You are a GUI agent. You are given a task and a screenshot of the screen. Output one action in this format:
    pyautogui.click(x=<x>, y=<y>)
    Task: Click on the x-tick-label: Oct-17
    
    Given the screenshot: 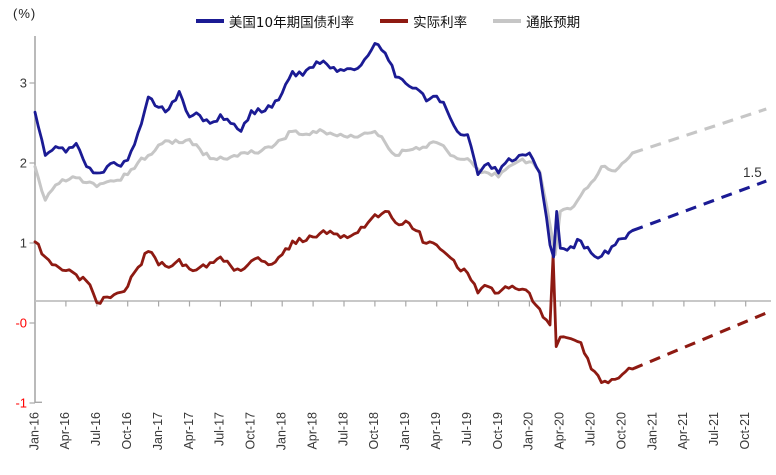 What is the action you would take?
    pyautogui.click(x=251, y=431)
    